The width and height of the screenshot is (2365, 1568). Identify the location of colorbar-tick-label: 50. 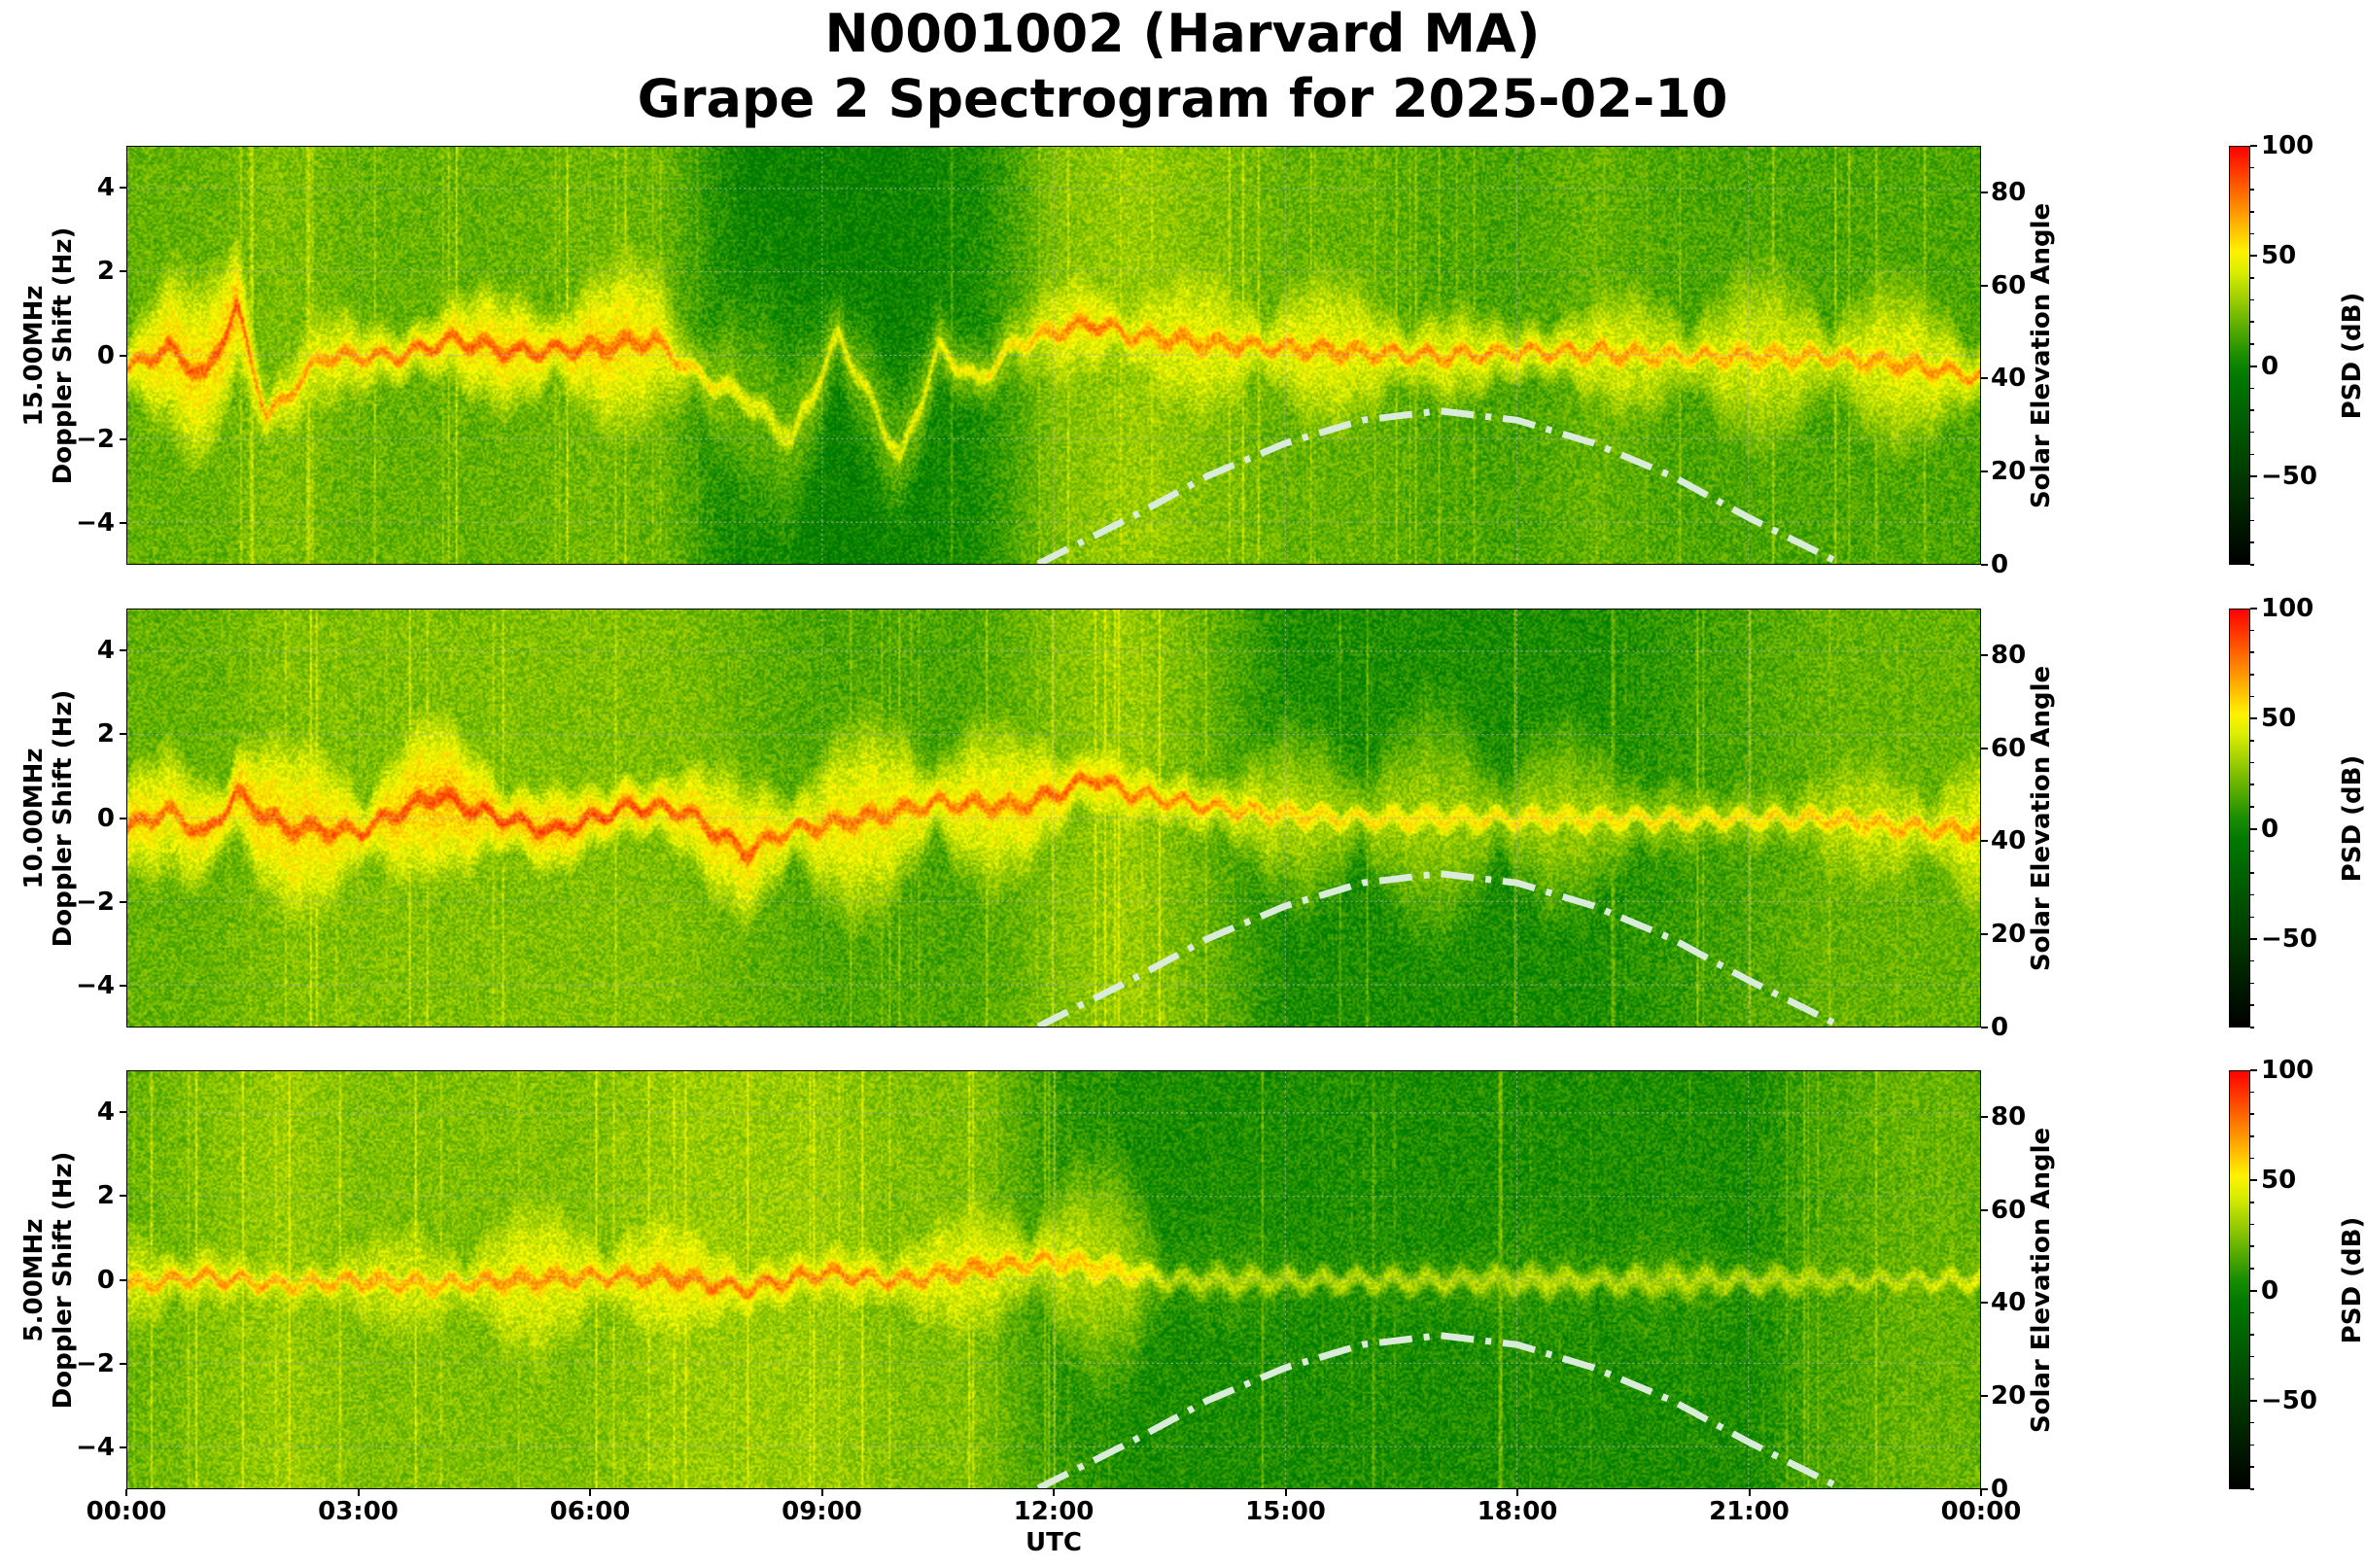
(2279, 256).